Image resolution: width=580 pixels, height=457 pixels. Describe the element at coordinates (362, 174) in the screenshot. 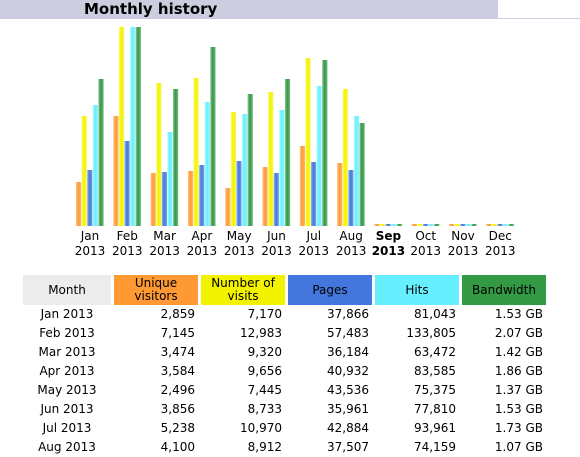

I see `bar-bandwidth-aug` at that location.